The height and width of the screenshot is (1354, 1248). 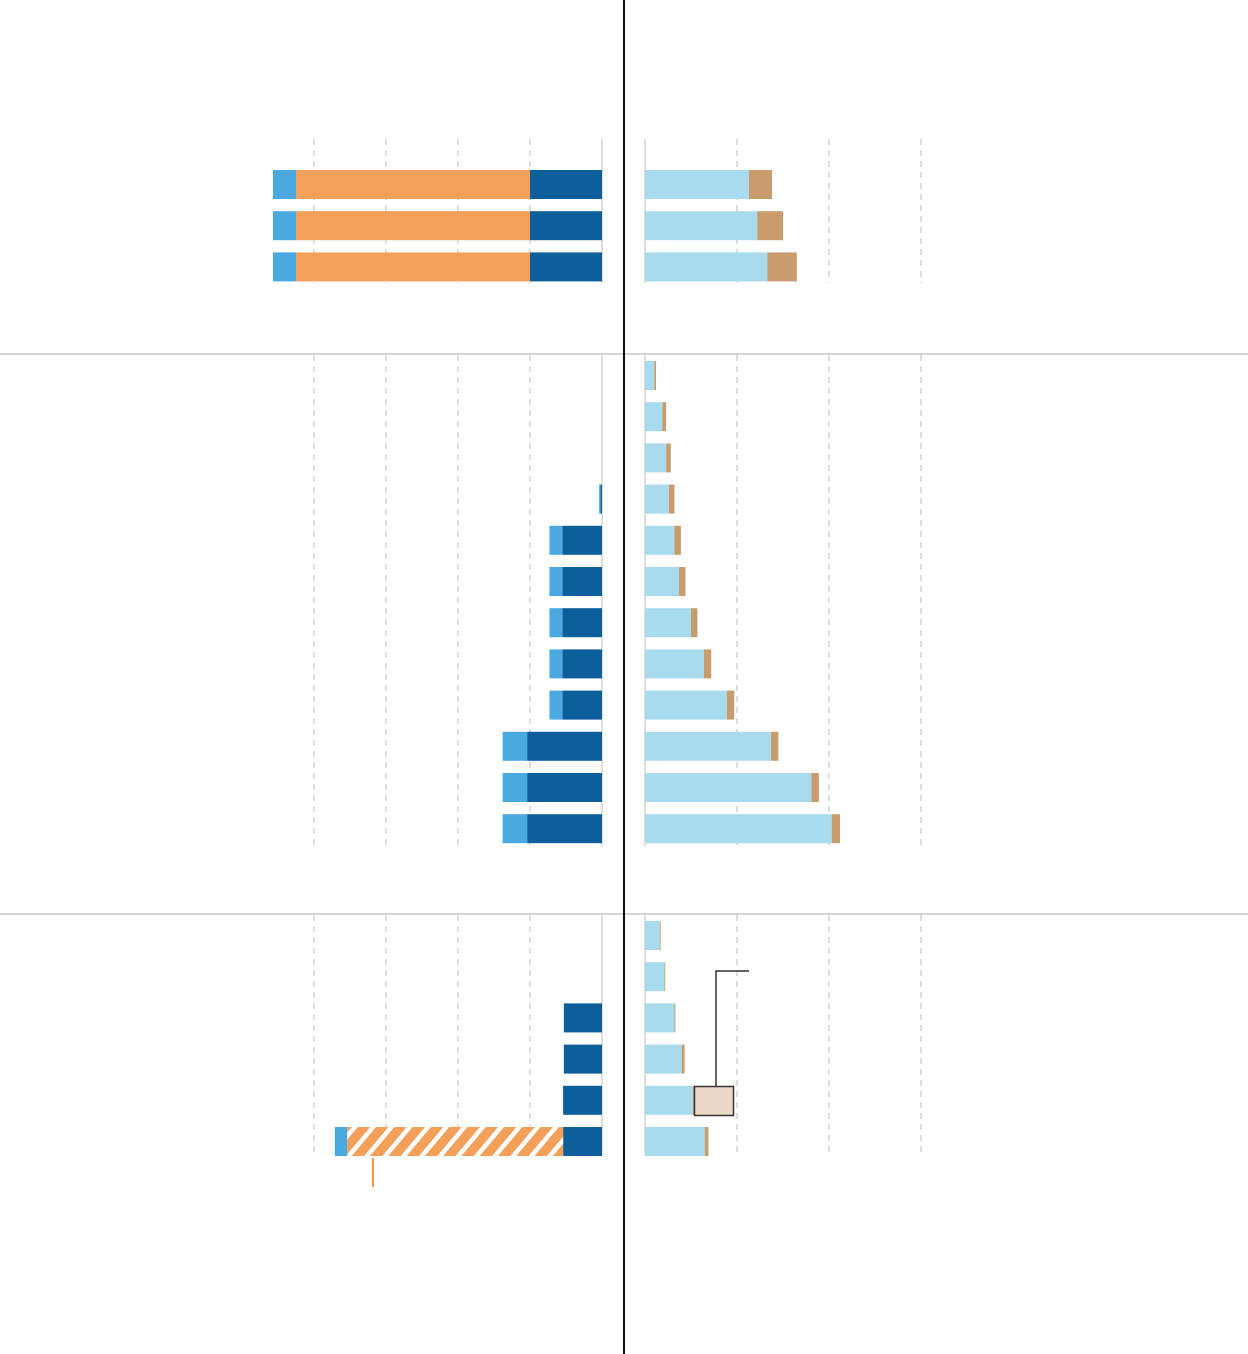 I want to click on annotations, so click(x=560, y=1078).